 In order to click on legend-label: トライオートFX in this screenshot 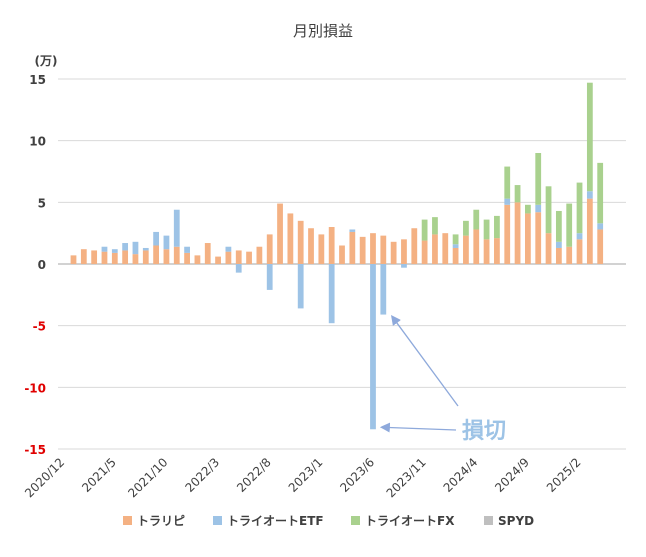, I will do `click(410, 521)`.